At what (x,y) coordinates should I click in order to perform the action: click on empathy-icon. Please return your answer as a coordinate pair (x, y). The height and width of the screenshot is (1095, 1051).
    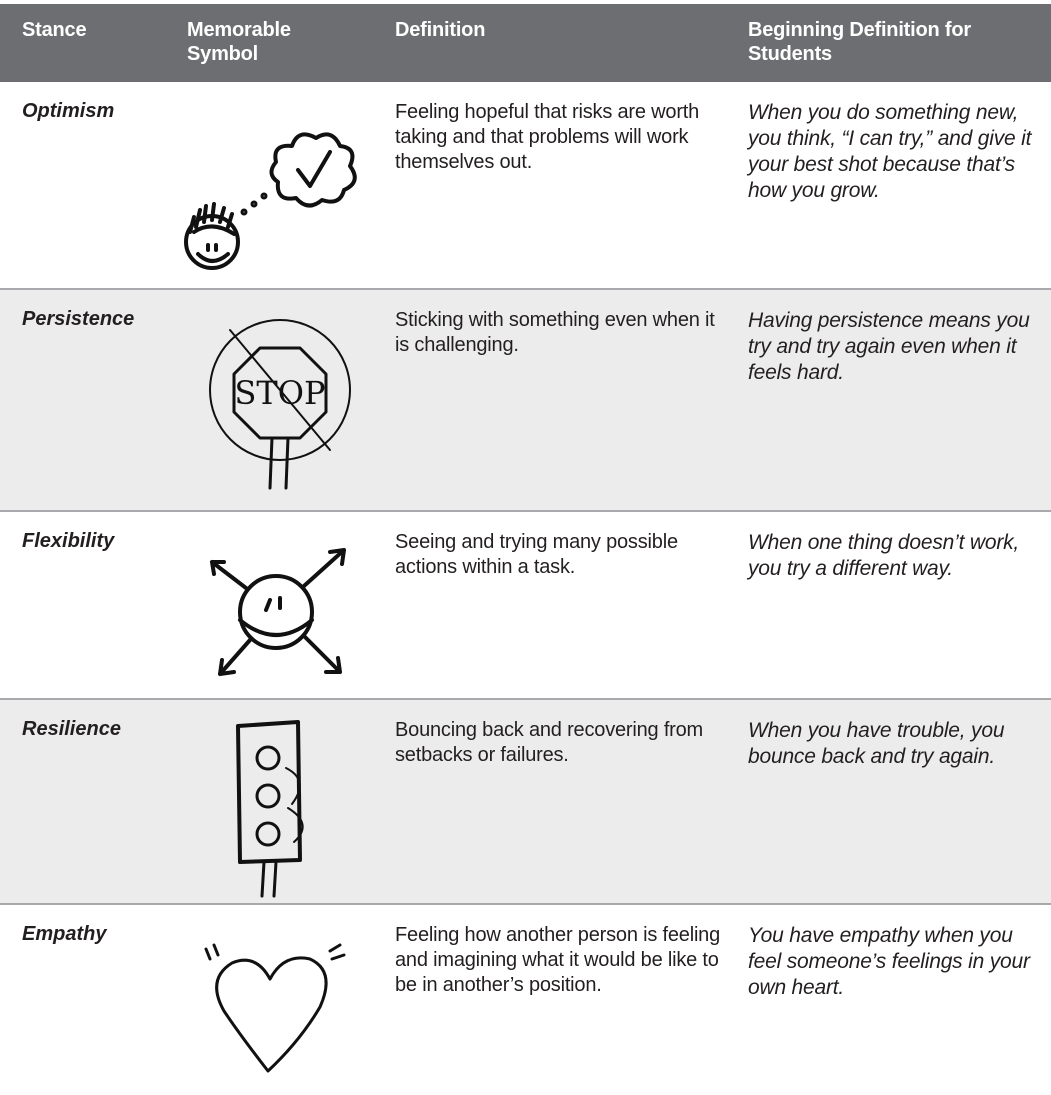
    Looking at the image, I should click on (275, 1008).